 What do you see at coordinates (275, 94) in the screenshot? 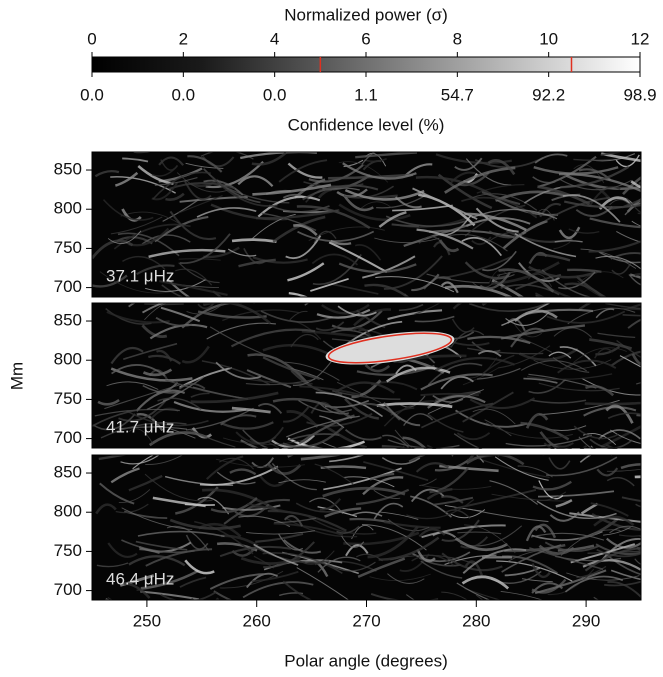
I see `colorbar-secondary-tick-label: 0.0` at bounding box center [275, 94].